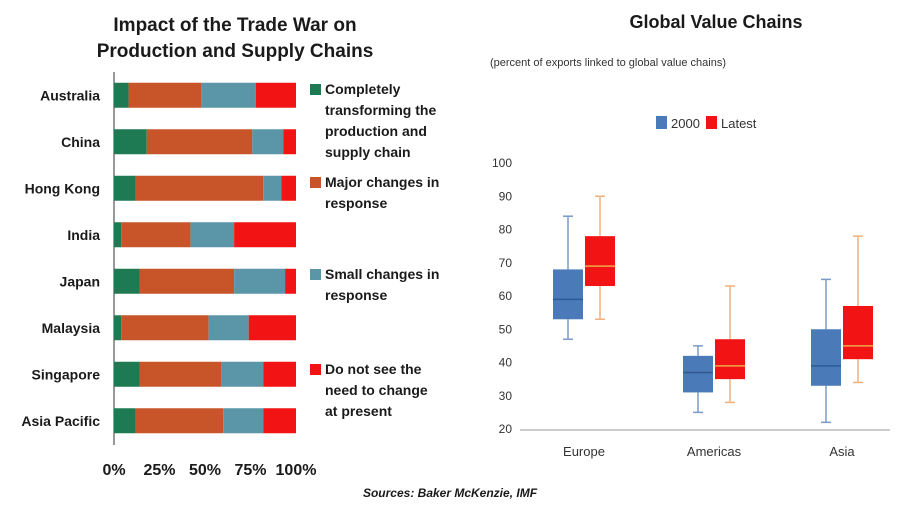 The image size is (900, 513). I want to click on x-tick-label: 75%, so click(250, 470).